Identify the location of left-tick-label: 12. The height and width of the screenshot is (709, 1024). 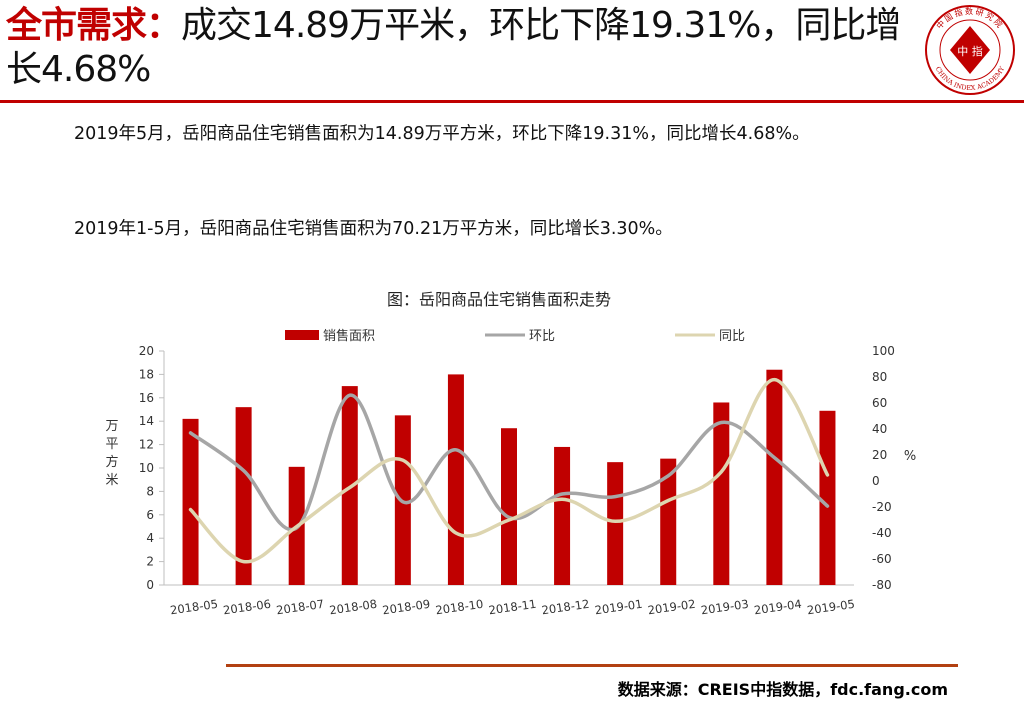
(146, 445).